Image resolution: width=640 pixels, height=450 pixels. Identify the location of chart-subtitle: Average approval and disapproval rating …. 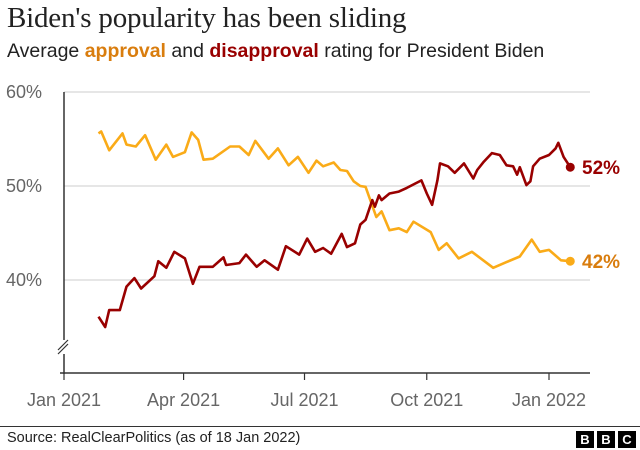
(275, 51).